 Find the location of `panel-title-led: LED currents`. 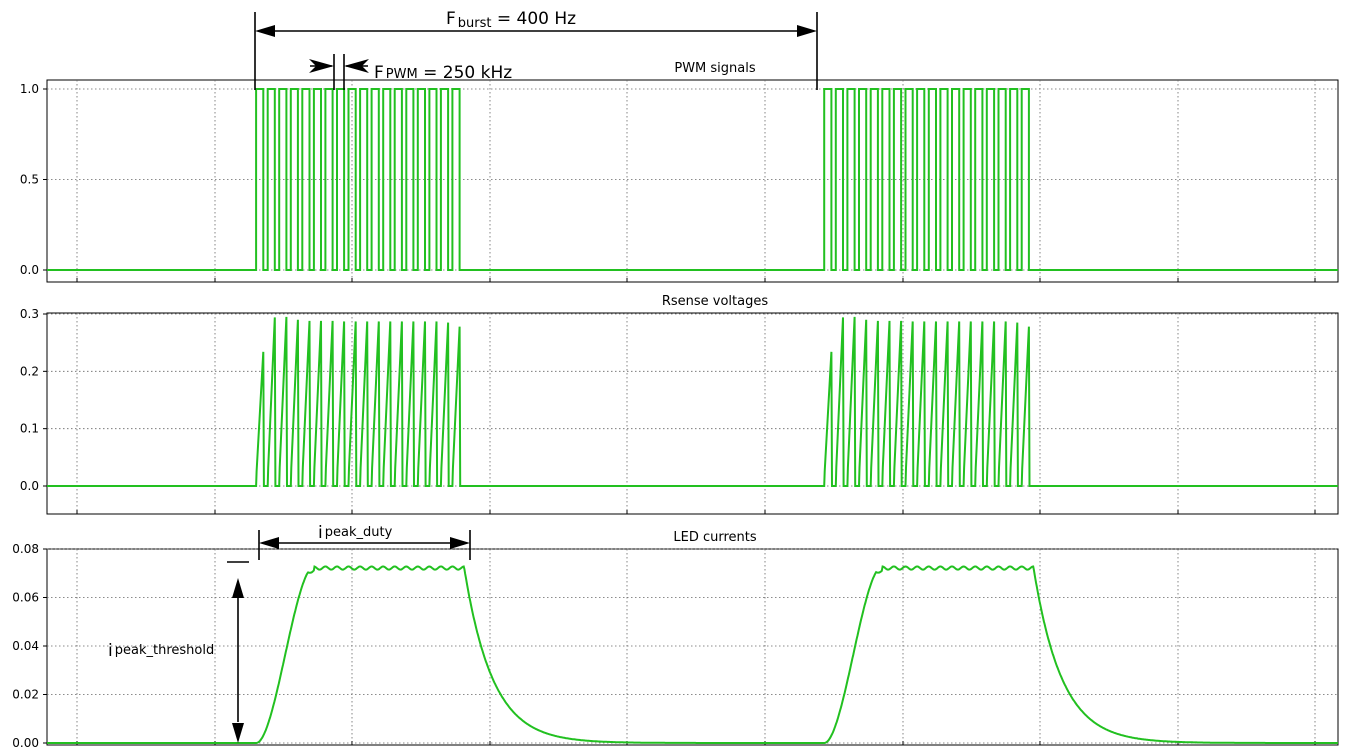

panel-title-led: LED currents is located at coordinates (714, 537).